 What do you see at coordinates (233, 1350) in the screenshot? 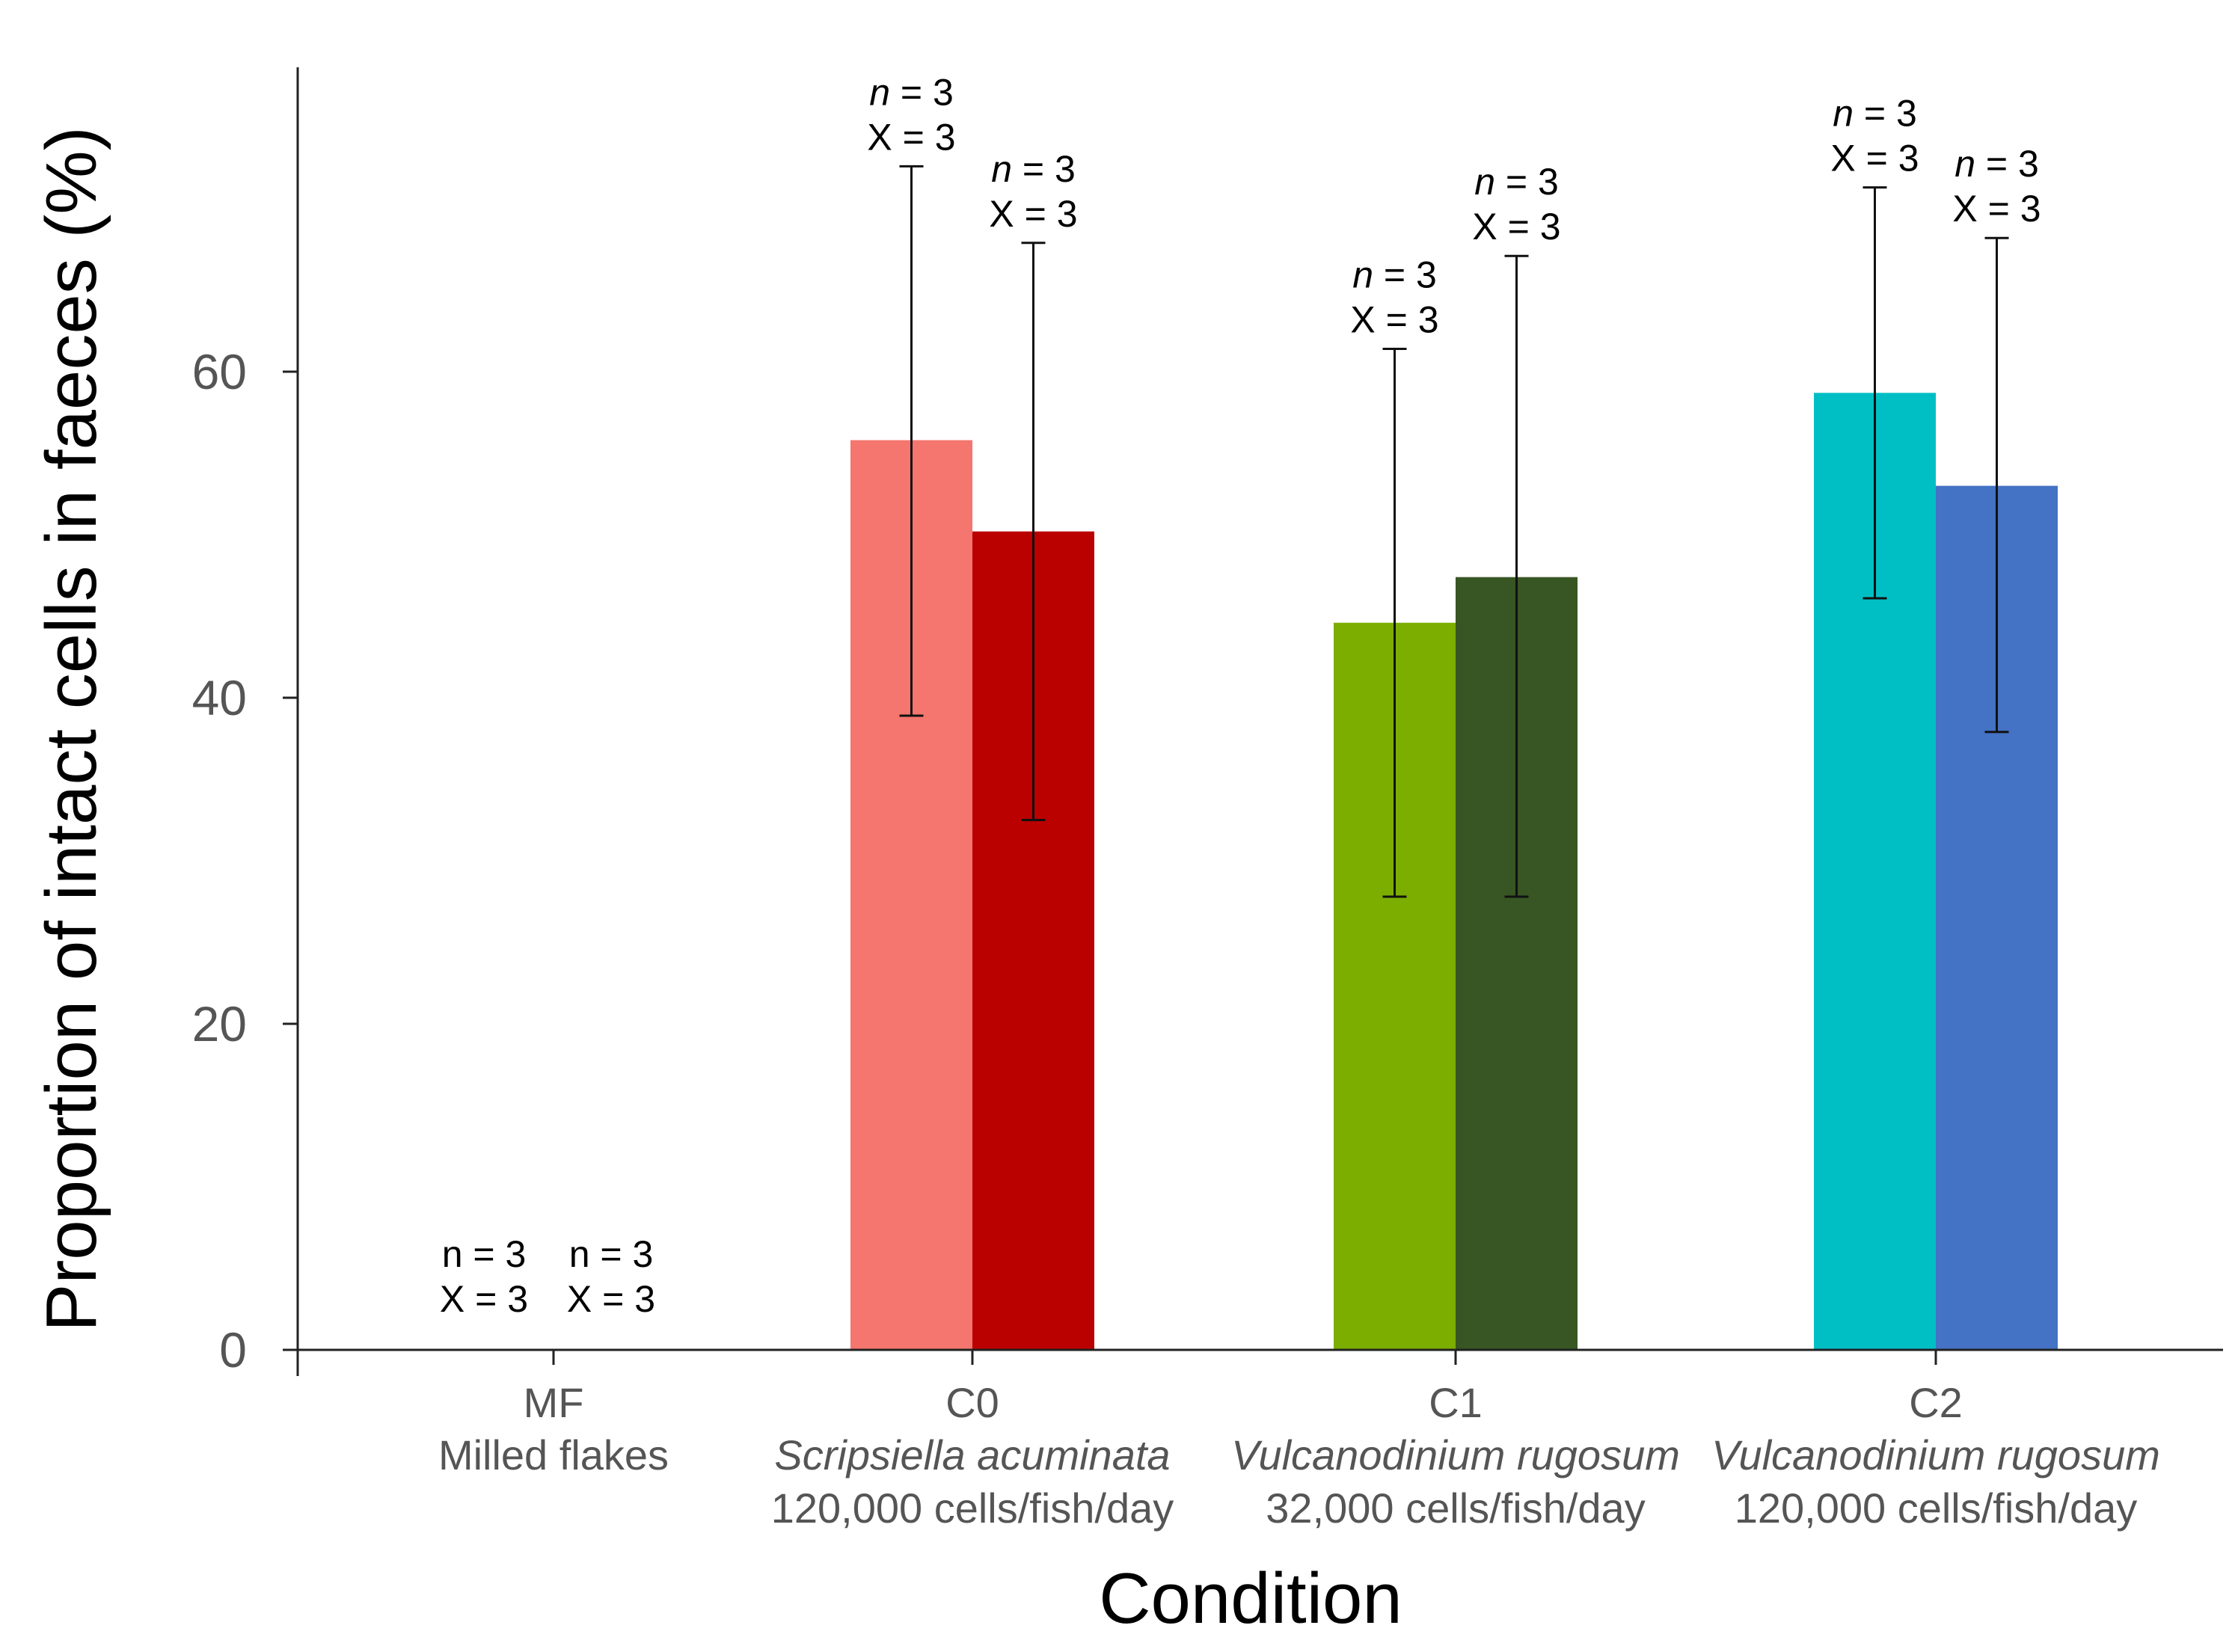
I see `y-tick-label-0: 0` at bounding box center [233, 1350].